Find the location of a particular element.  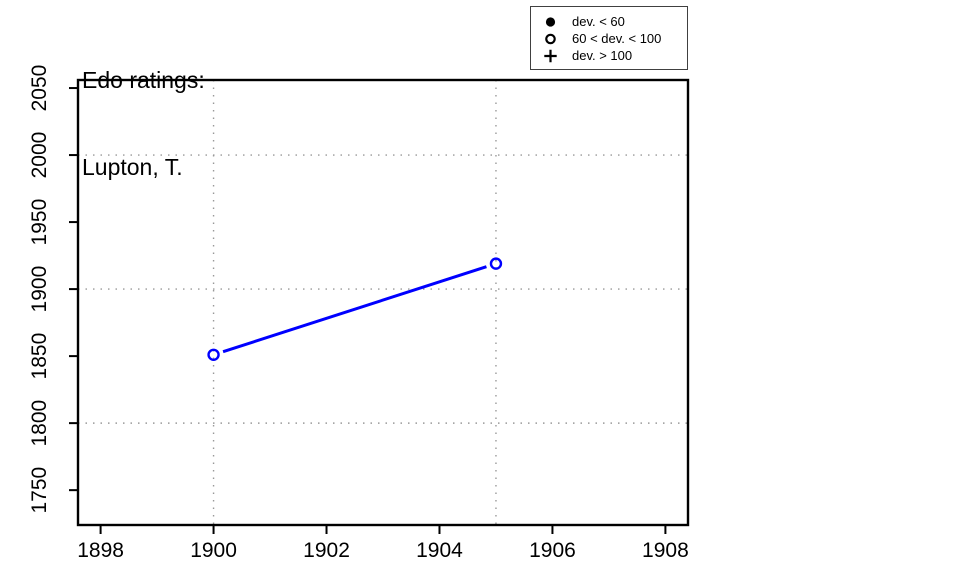

y-axis-tick-label: 2000 is located at coordinates (39, 155).